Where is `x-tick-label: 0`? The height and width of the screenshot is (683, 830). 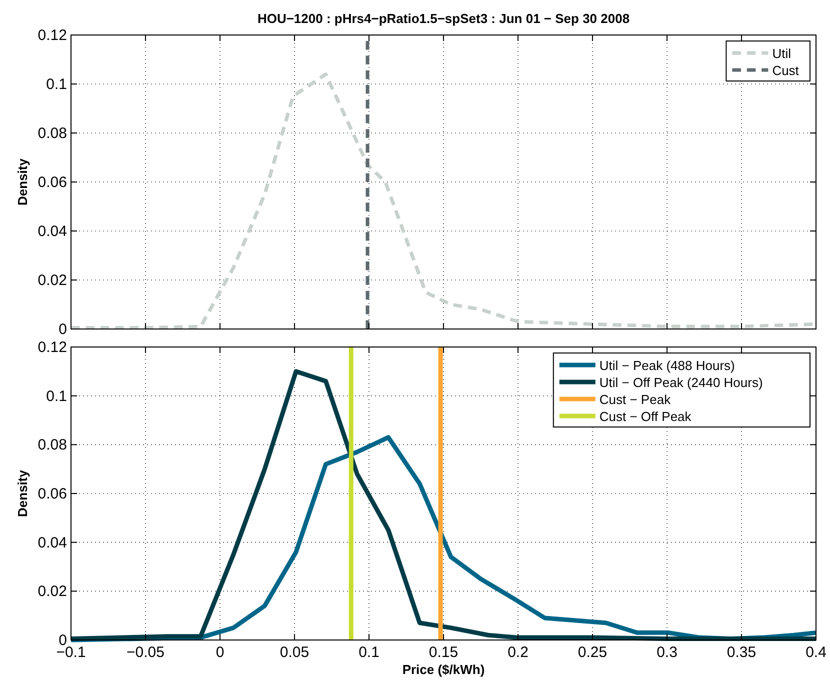 x-tick-label: 0 is located at coordinates (220, 652).